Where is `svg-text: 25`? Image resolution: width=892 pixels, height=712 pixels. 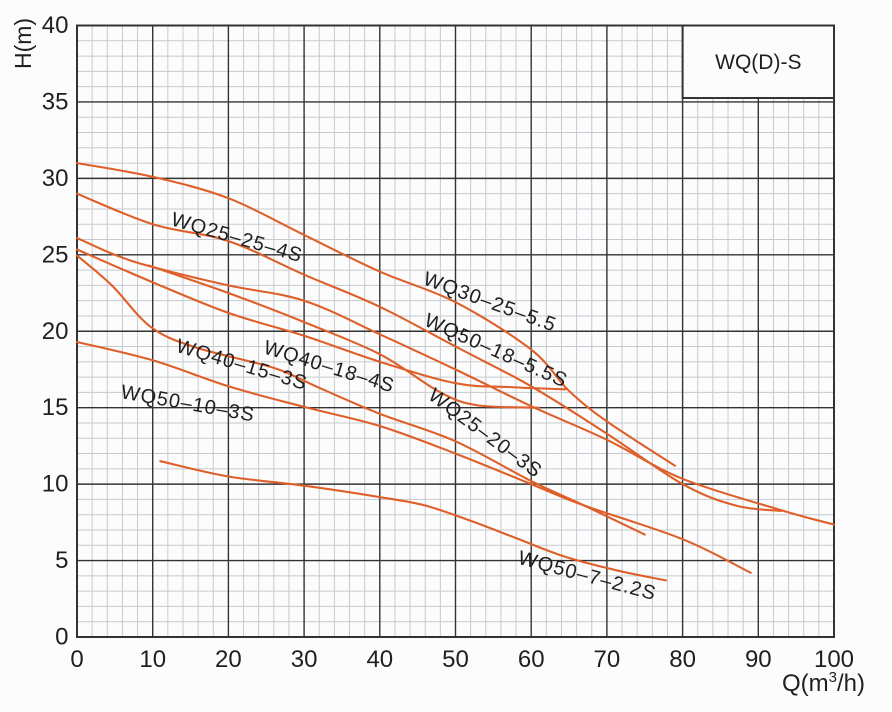 svg-text: 25 is located at coordinates (55, 254).